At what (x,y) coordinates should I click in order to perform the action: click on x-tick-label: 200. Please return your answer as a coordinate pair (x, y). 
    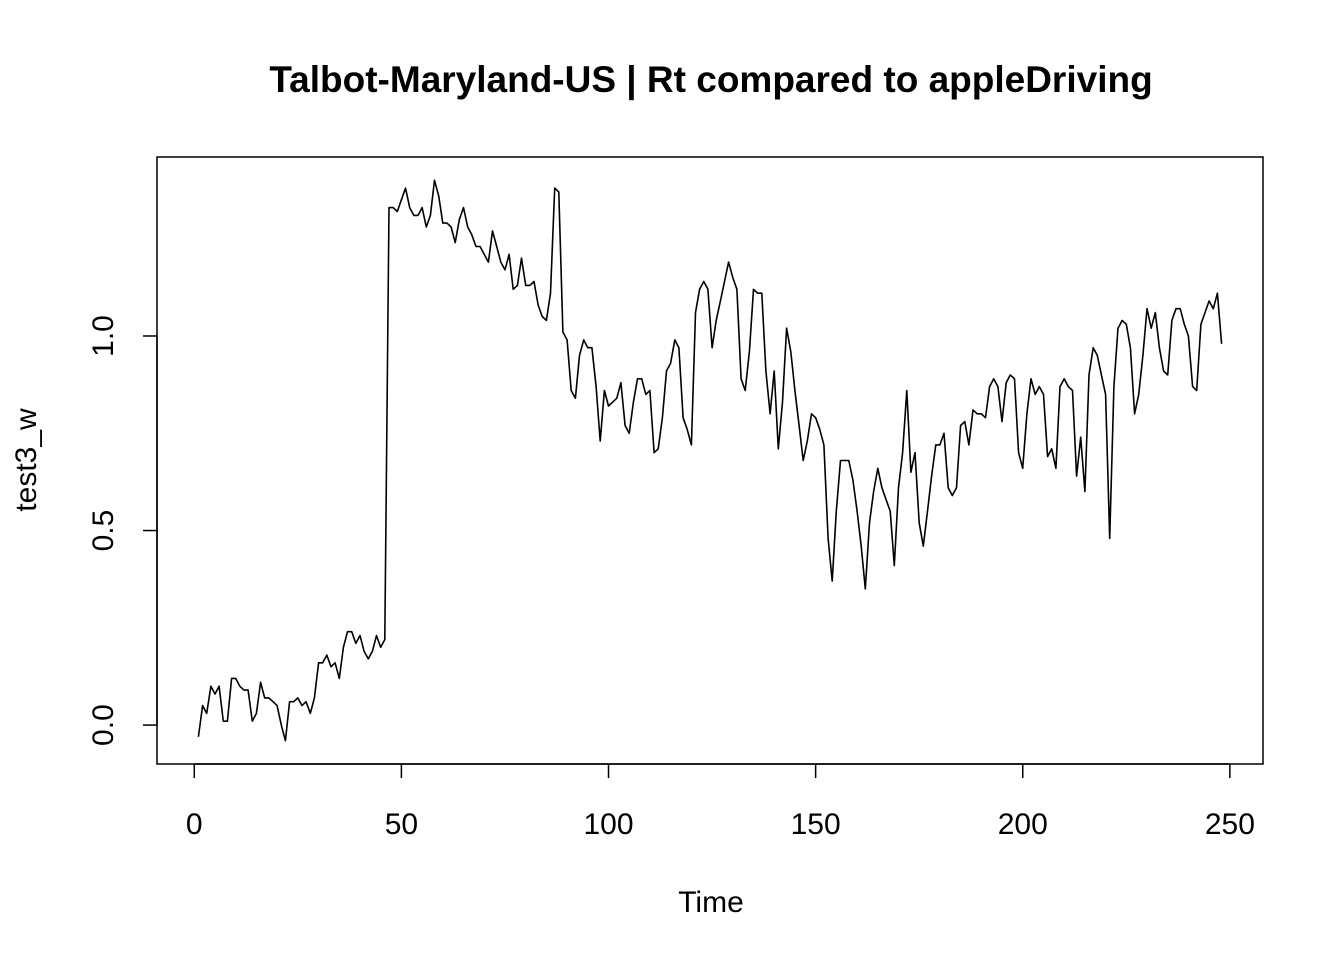
    Looking at the image, I should click on (1023, 824).